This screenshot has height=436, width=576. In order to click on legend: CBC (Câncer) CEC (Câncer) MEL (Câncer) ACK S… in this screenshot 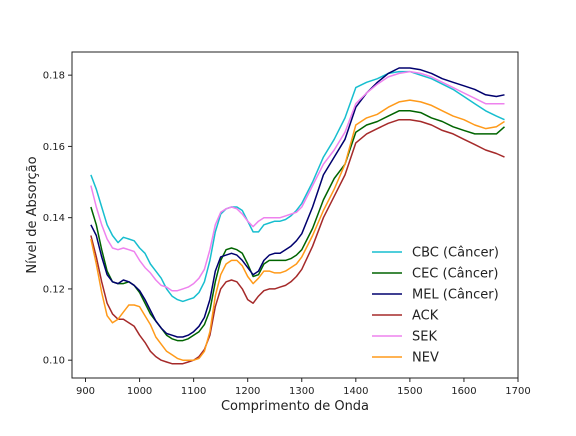, I will do `click(435, 306)`.